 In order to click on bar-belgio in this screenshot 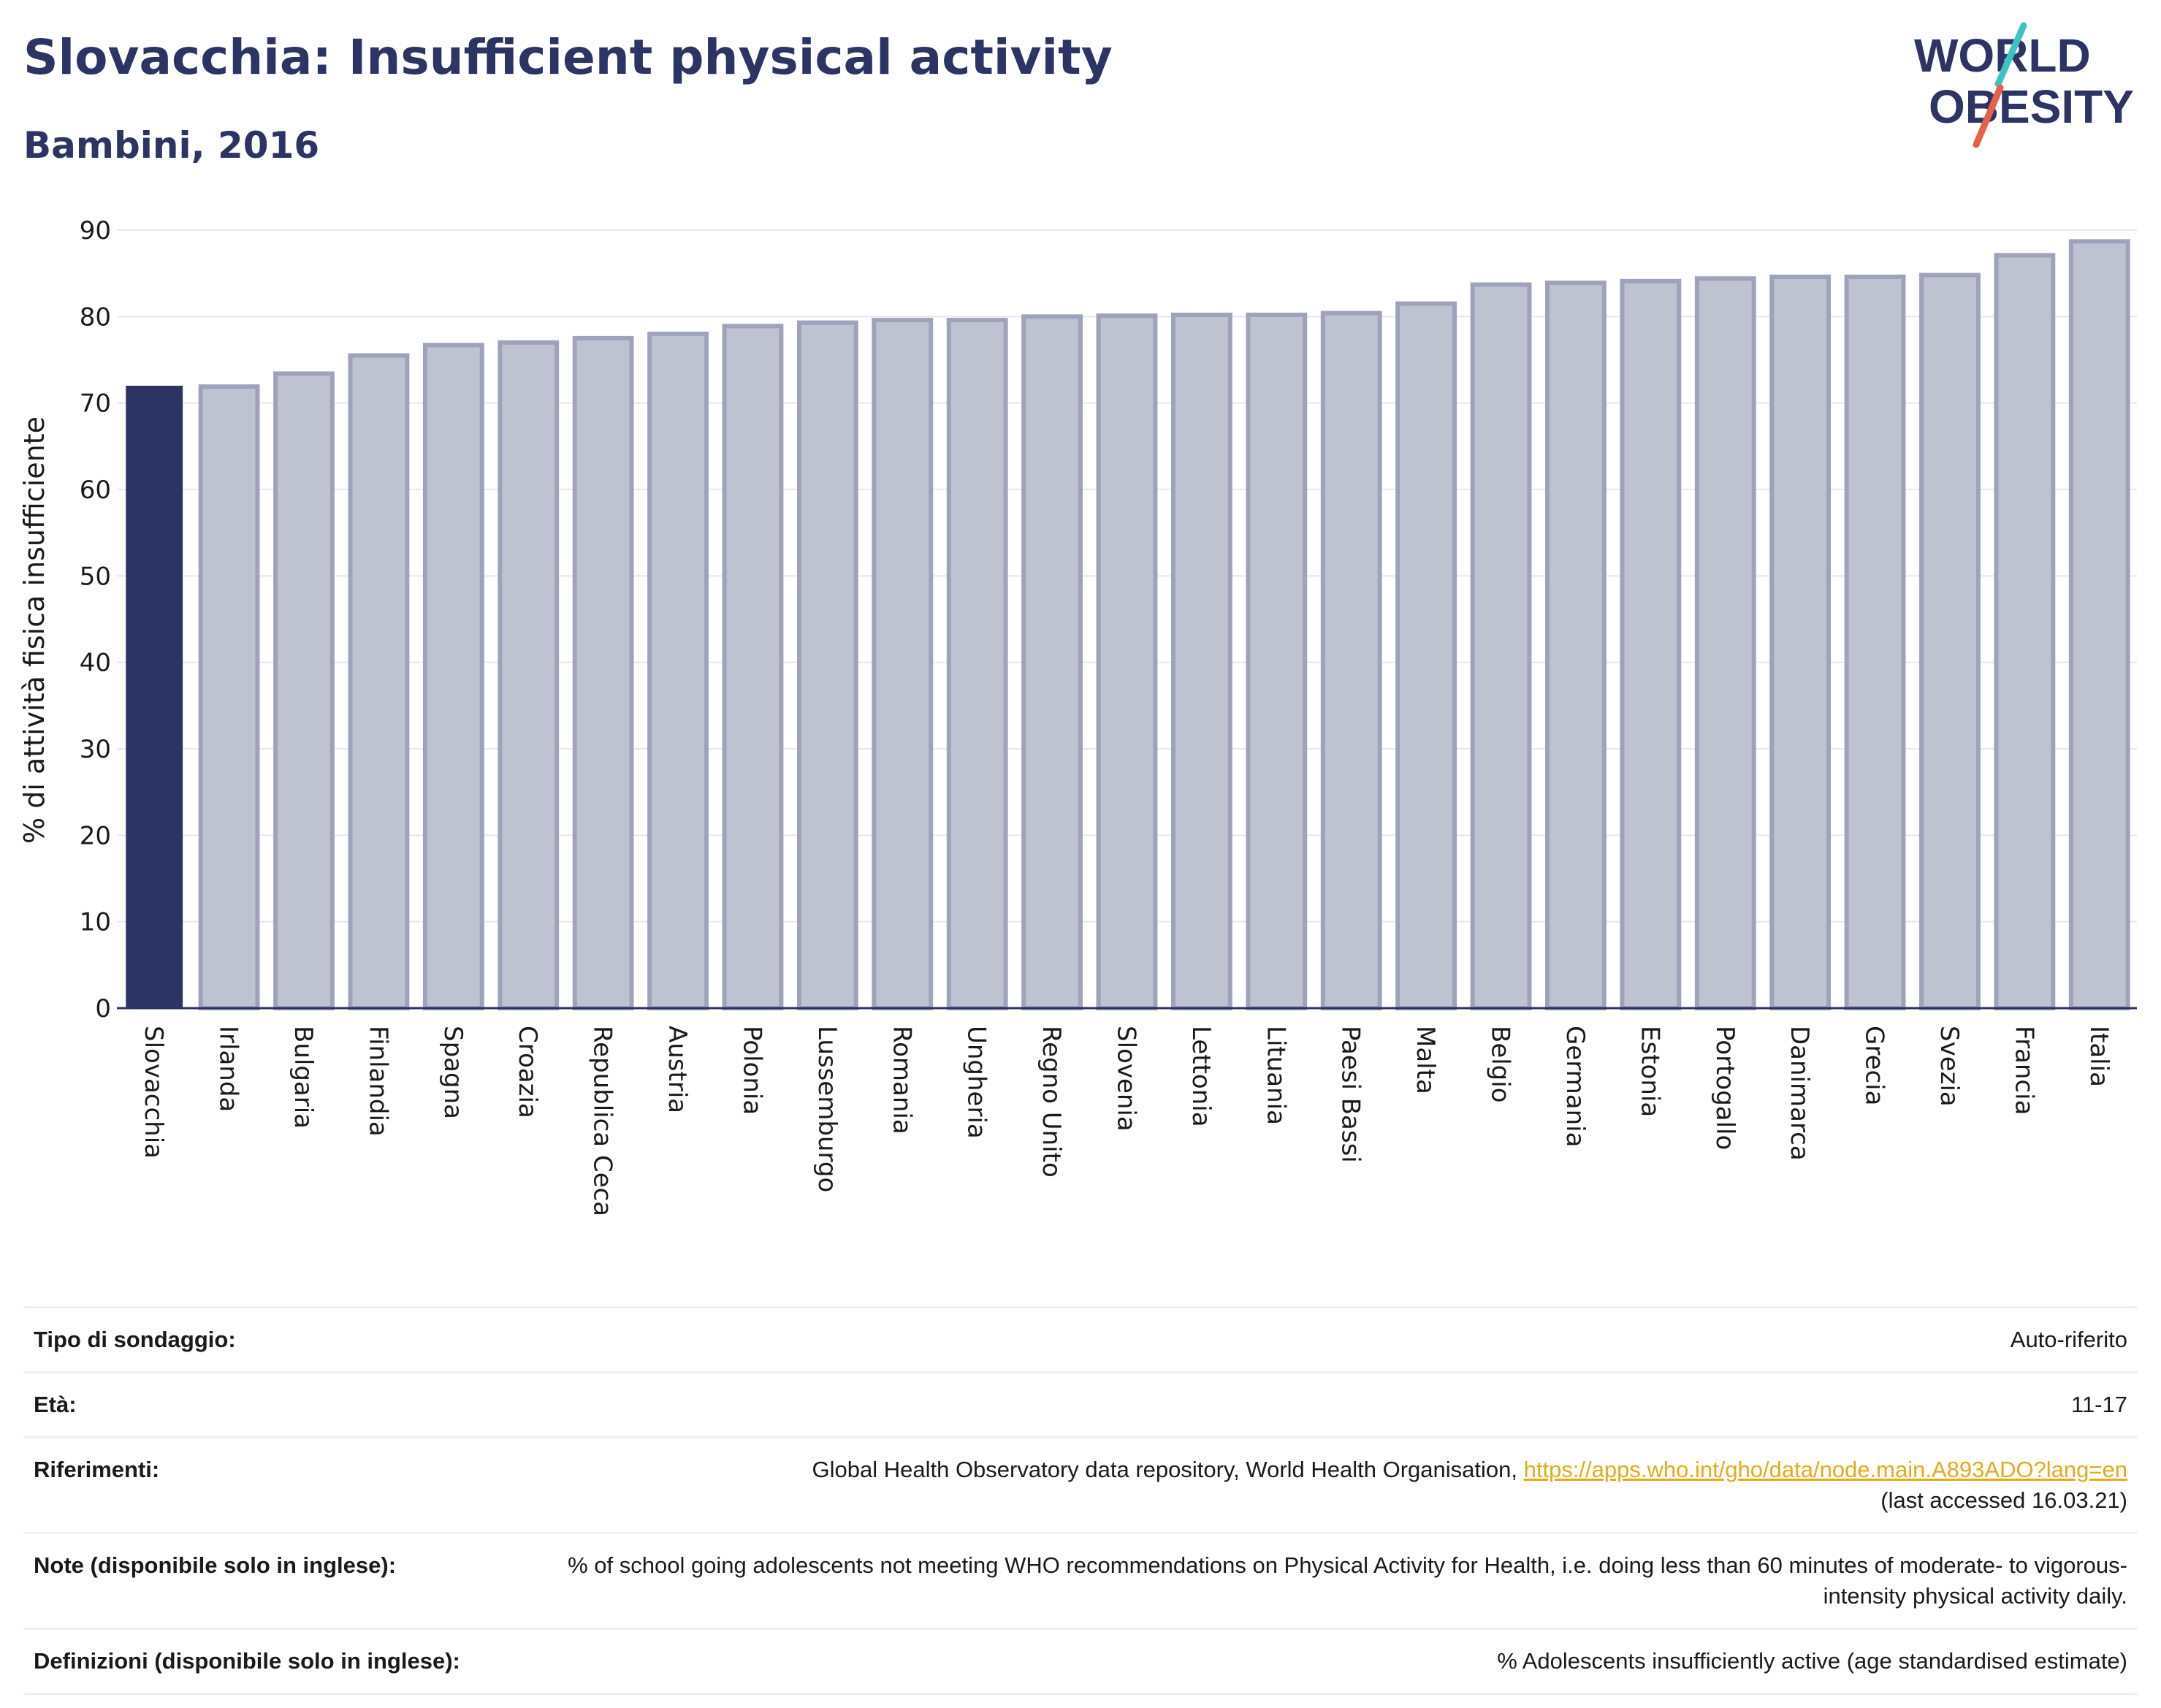, I will do `click(1501, 646)`.